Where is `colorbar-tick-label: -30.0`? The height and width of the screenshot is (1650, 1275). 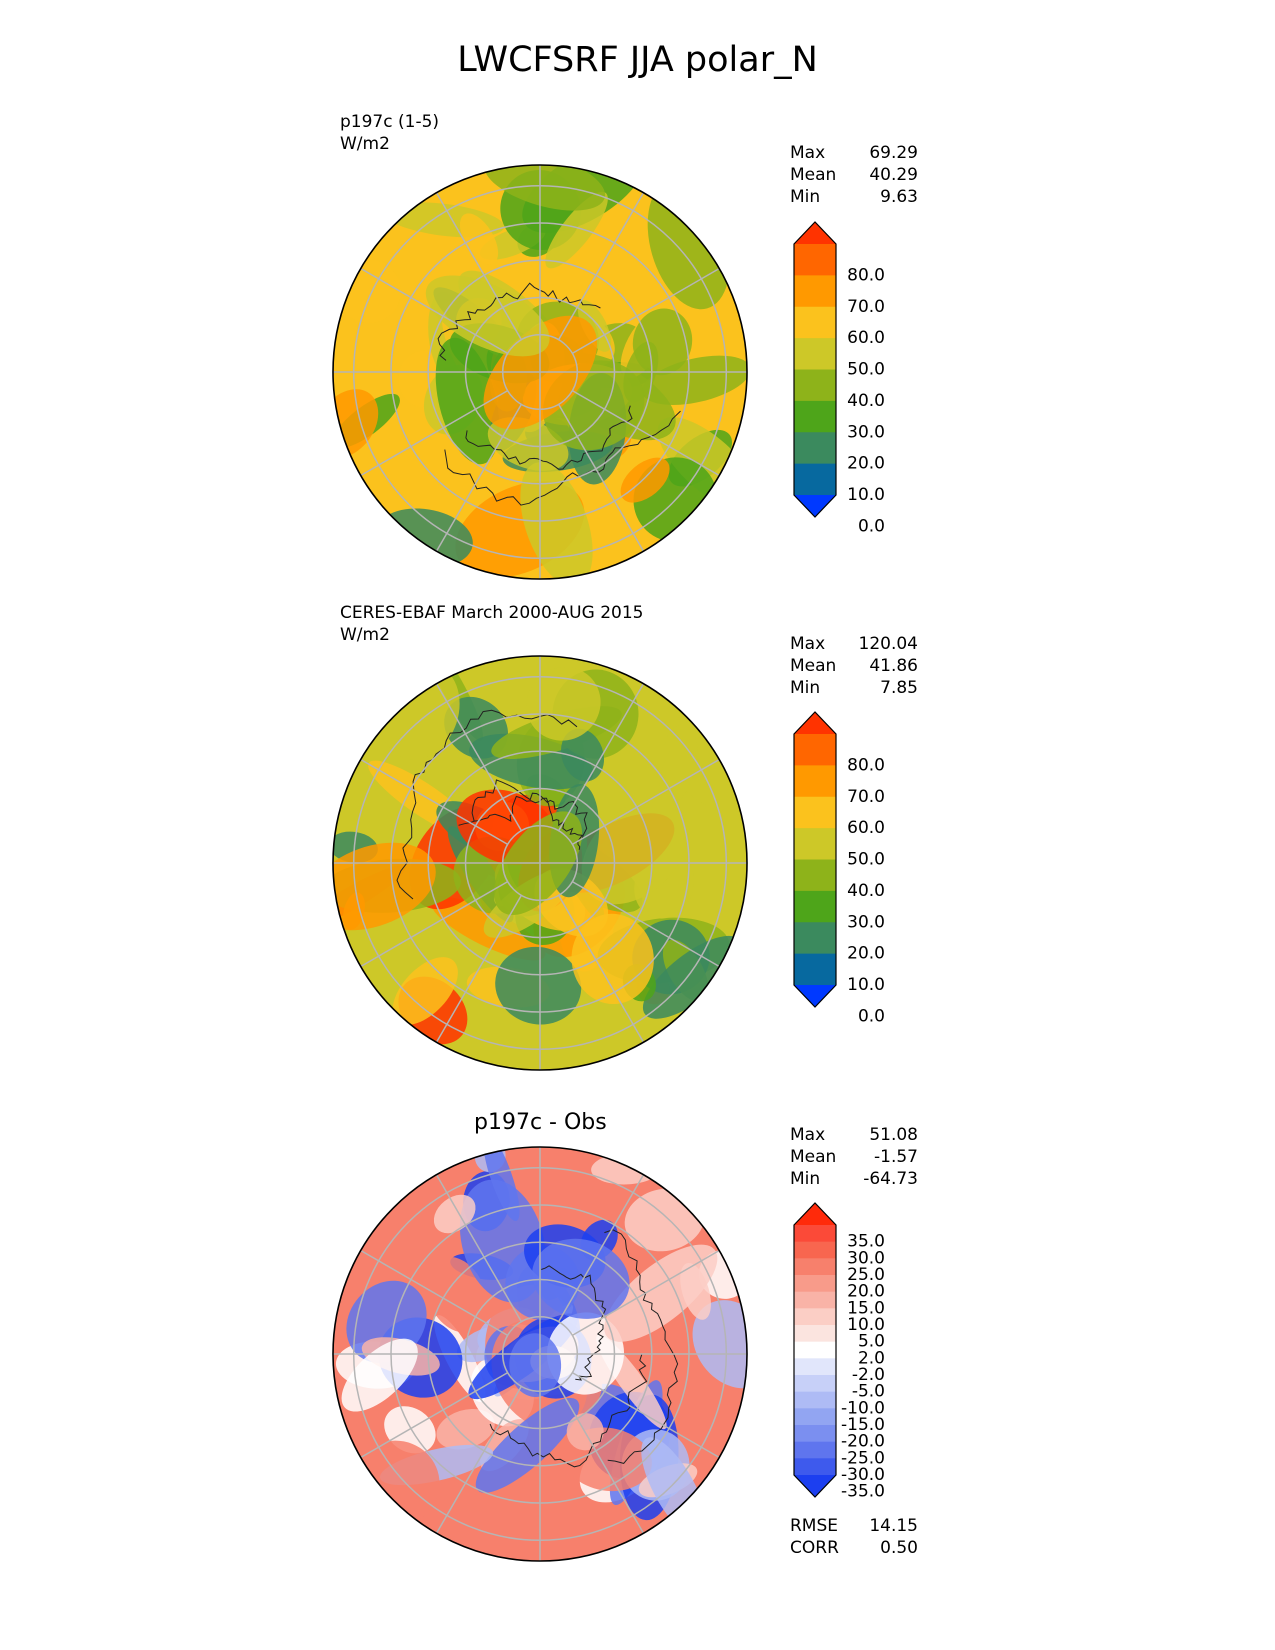
colorbar-tick-label: -30.0 is located at coordinates (863, 1475).